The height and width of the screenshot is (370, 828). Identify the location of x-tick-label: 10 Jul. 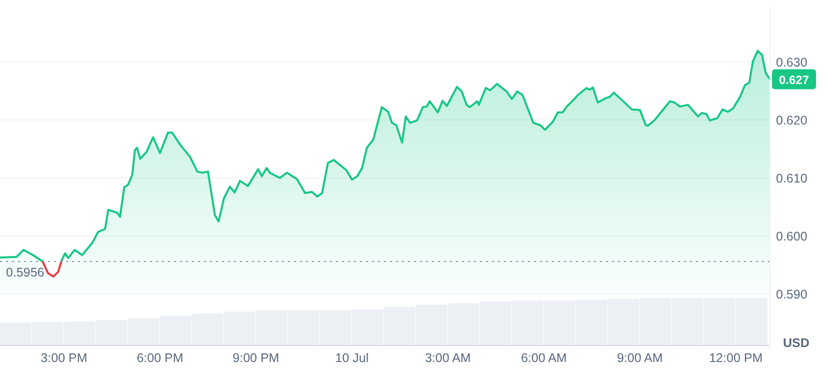
(352, 358).